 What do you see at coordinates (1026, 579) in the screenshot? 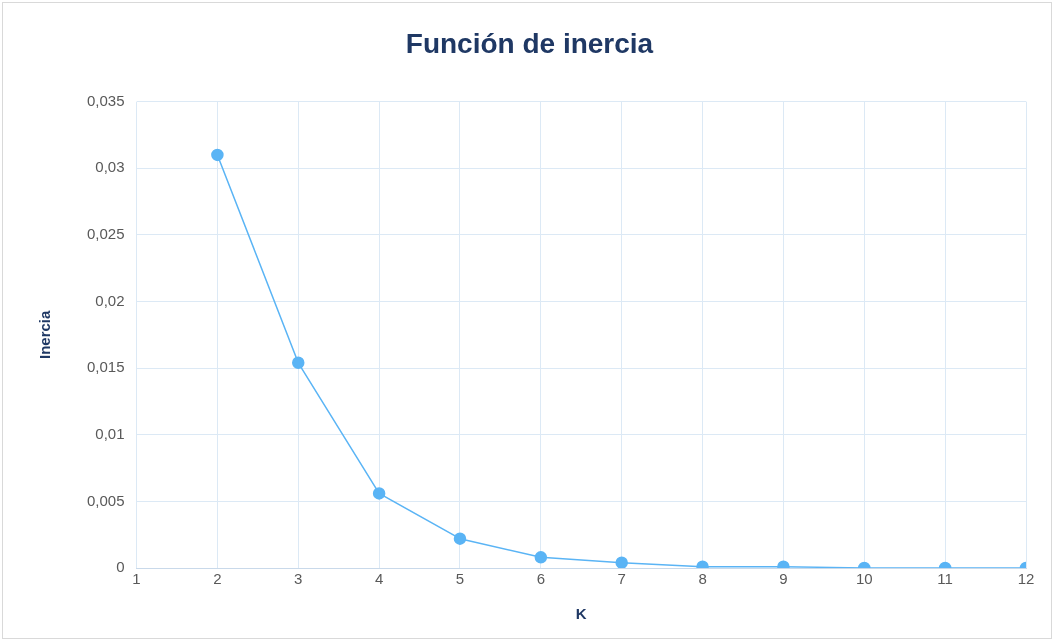
I see `x-tick-label: 12` at bounding box center [1026, 579].